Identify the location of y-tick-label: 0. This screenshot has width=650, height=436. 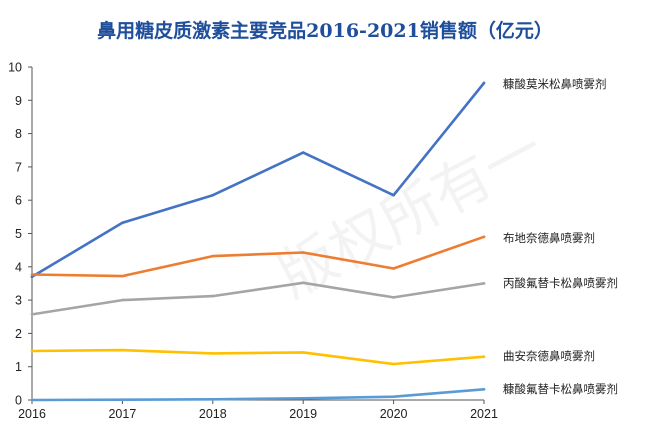
(18, 401).